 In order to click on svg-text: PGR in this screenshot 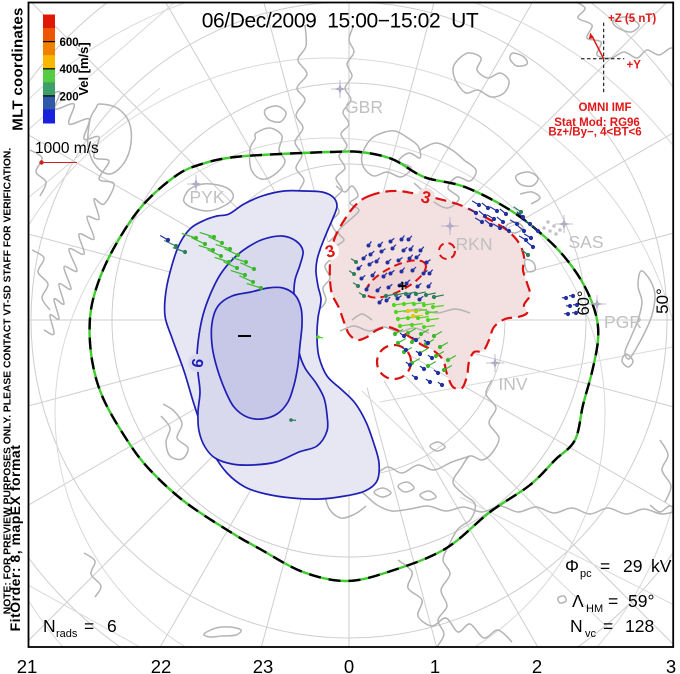, I will do `click(623, 322)`.